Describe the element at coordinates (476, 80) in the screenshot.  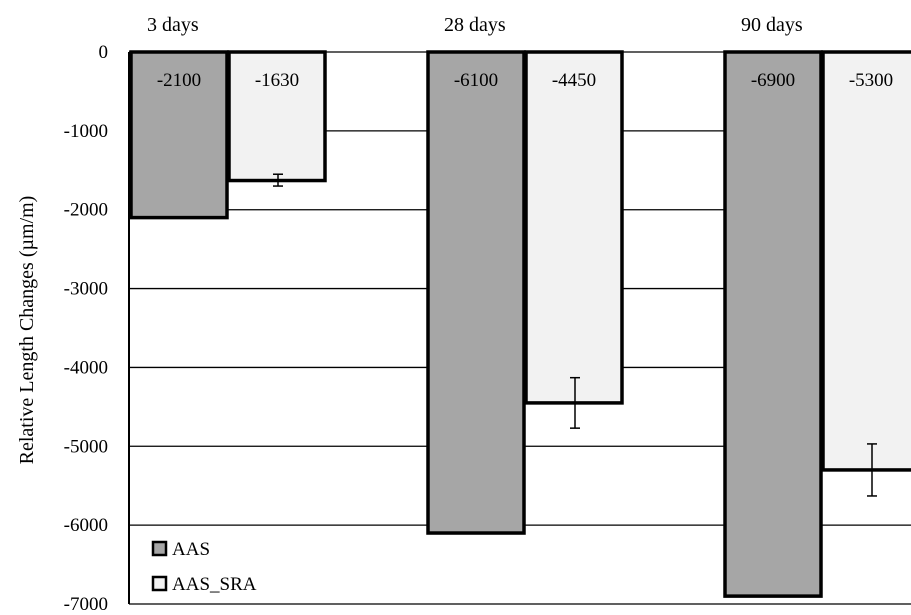
I see `data-label: -6100` at that location.